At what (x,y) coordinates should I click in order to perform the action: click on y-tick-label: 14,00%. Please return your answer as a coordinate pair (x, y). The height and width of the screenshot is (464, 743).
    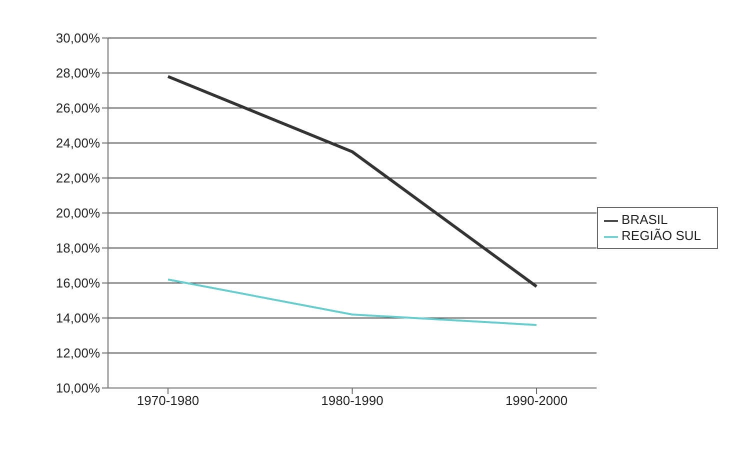
    Looking at the image, I should click on (78, 318).